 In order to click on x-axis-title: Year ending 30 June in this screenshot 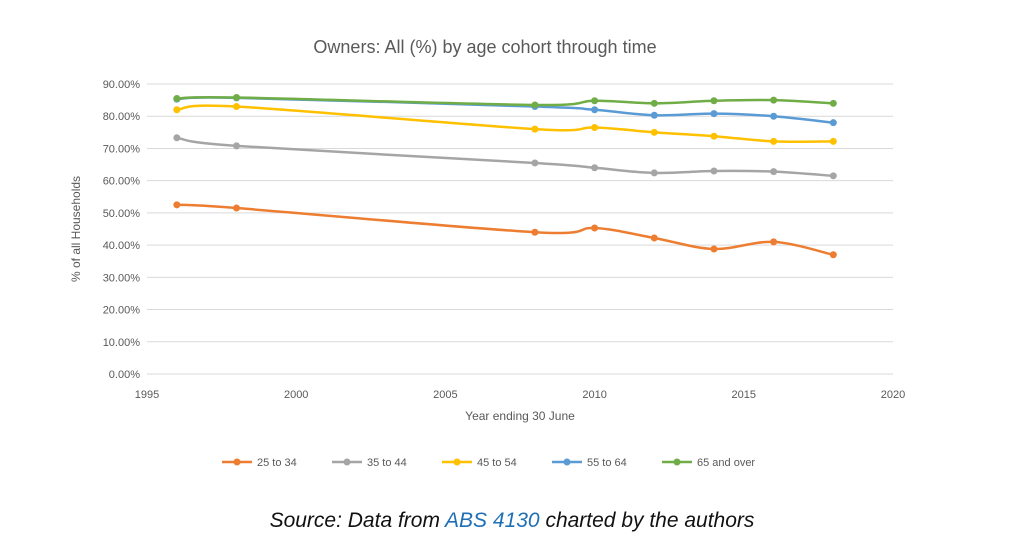, I will do `click(520, 416)`.